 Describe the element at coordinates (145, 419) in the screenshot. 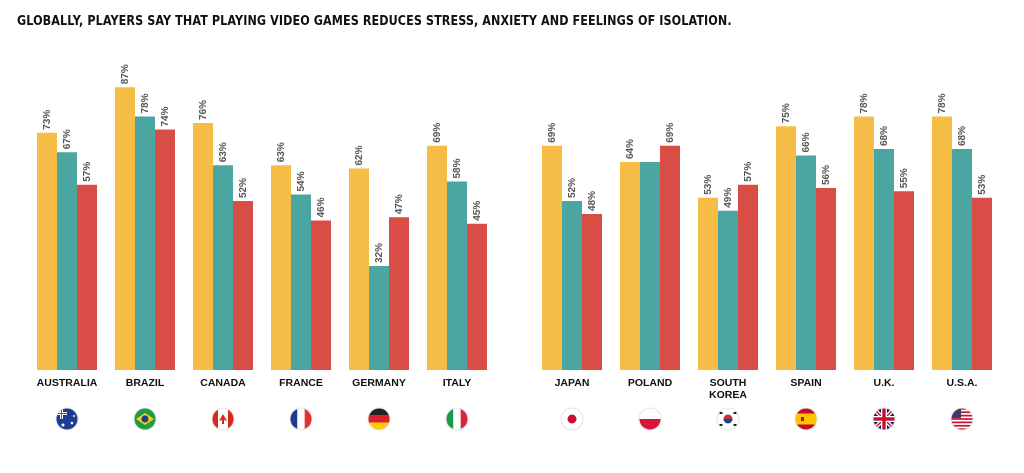

I see `brazil-flag-icon` at that location.